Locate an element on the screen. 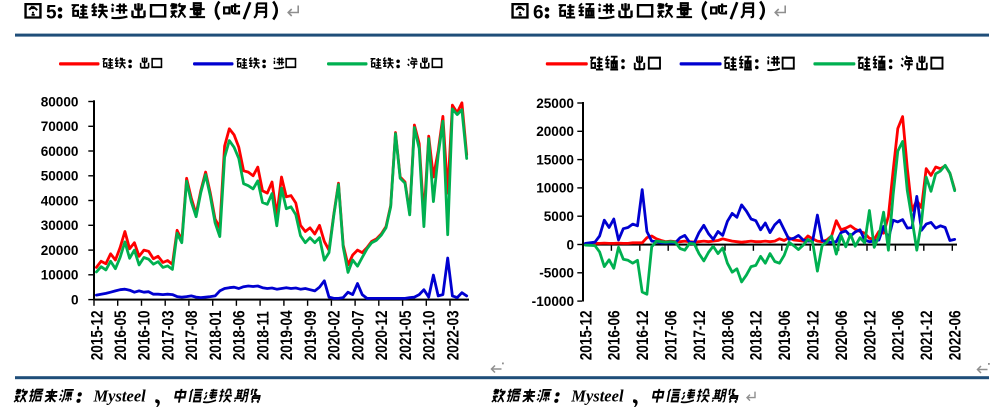 Image resolution: width=996 pixels, height=407 pixels. svg-text: 2018-01 is located at coordinates (216, 335).